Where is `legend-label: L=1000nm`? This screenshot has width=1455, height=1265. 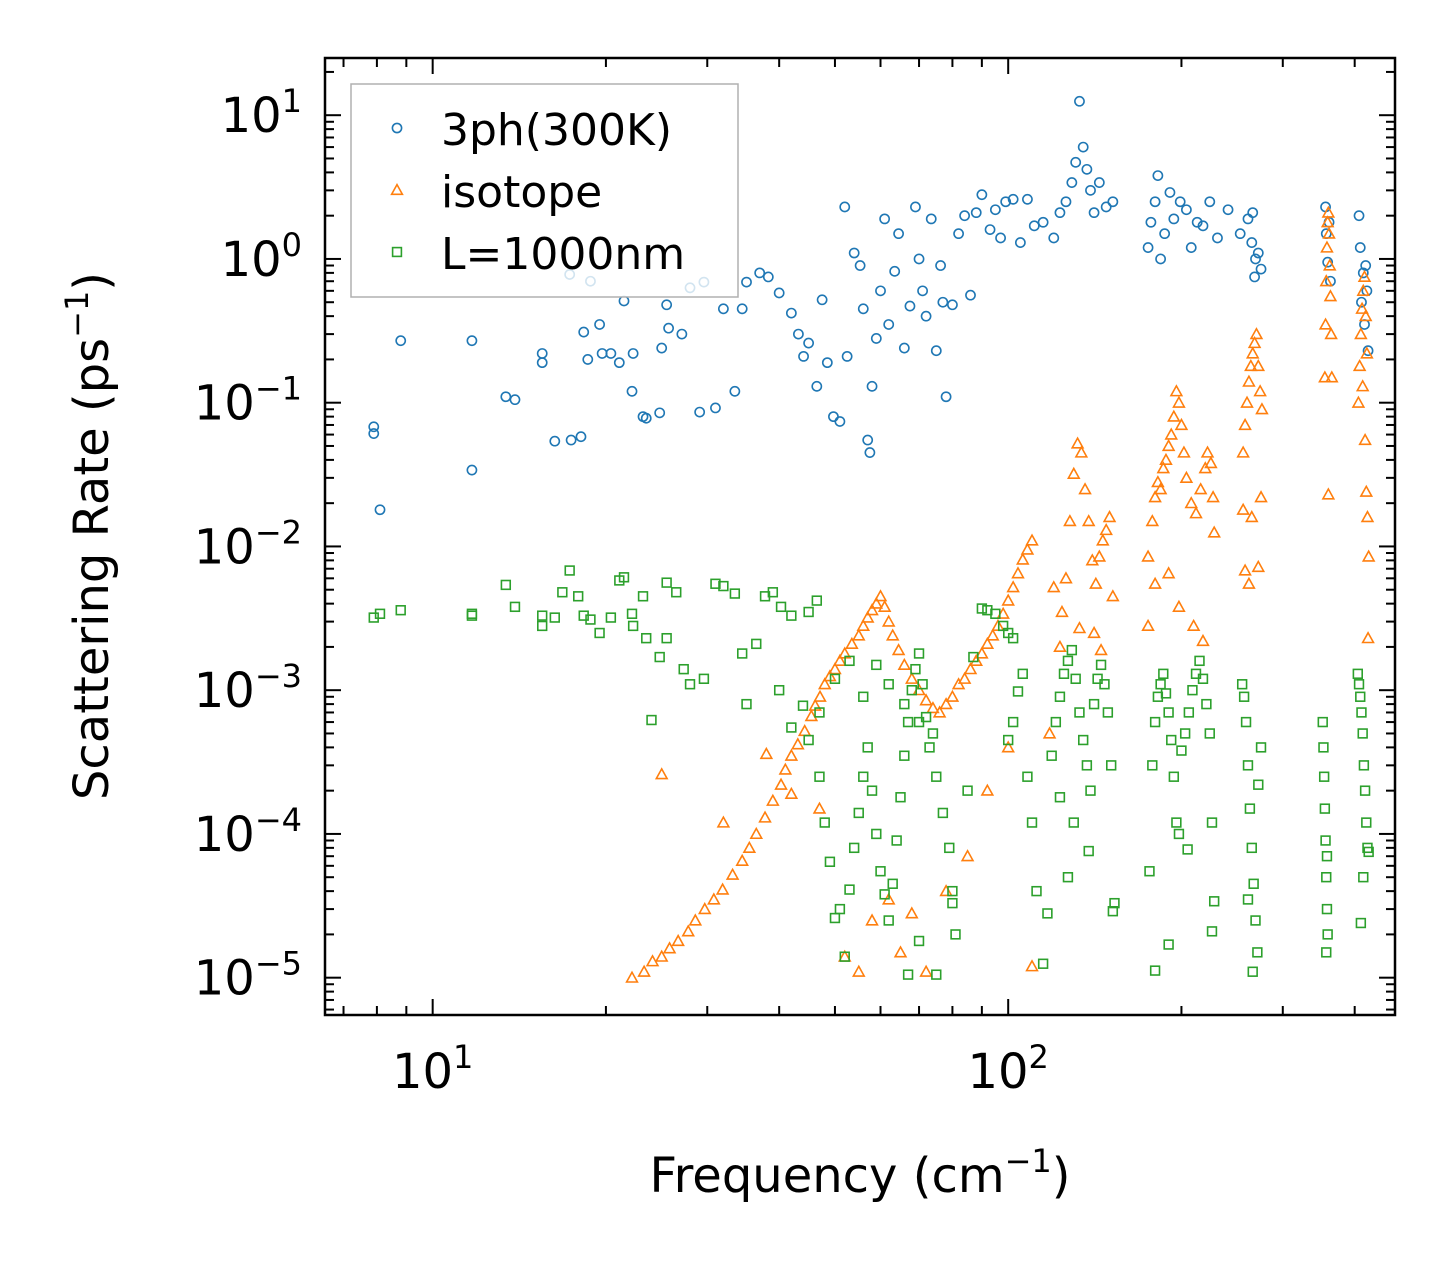 legend-label: L=1000nm is located at coordinates (563, 254).